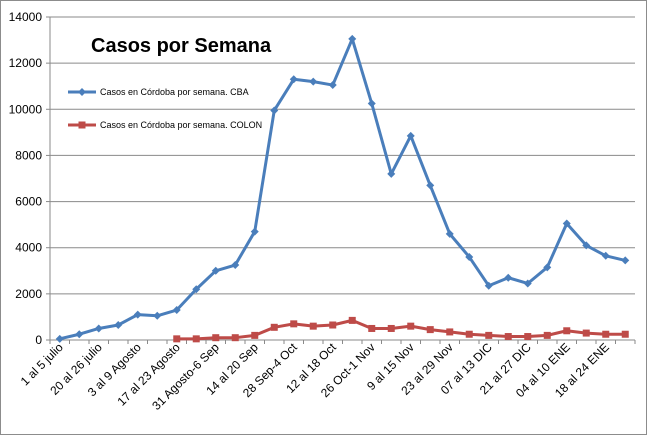 This screenshot has width=647, height=435. What do you see at coordinates (26, 17) in the screenshot?
I see `y-tick-label: 14000` at bounding box center [26, 17].